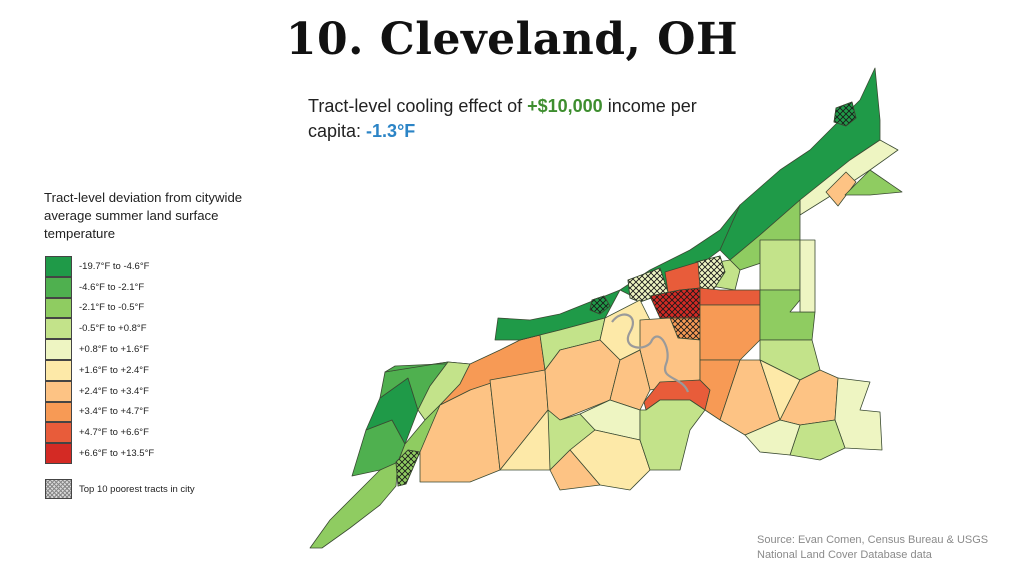  I want to click on legend-item: +0.8°F to +1.6°F, so click(99, 349).